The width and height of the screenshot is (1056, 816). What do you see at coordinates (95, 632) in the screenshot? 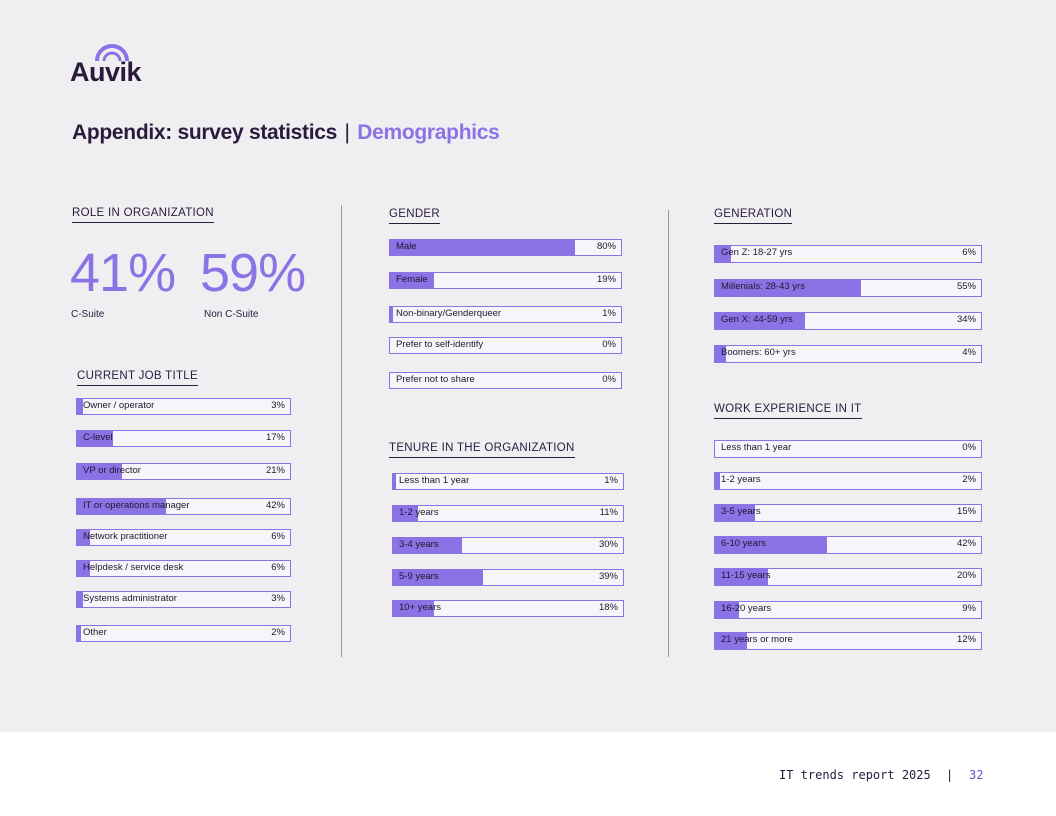
I see `bar-label: Other` at bounding box center [95, 632].